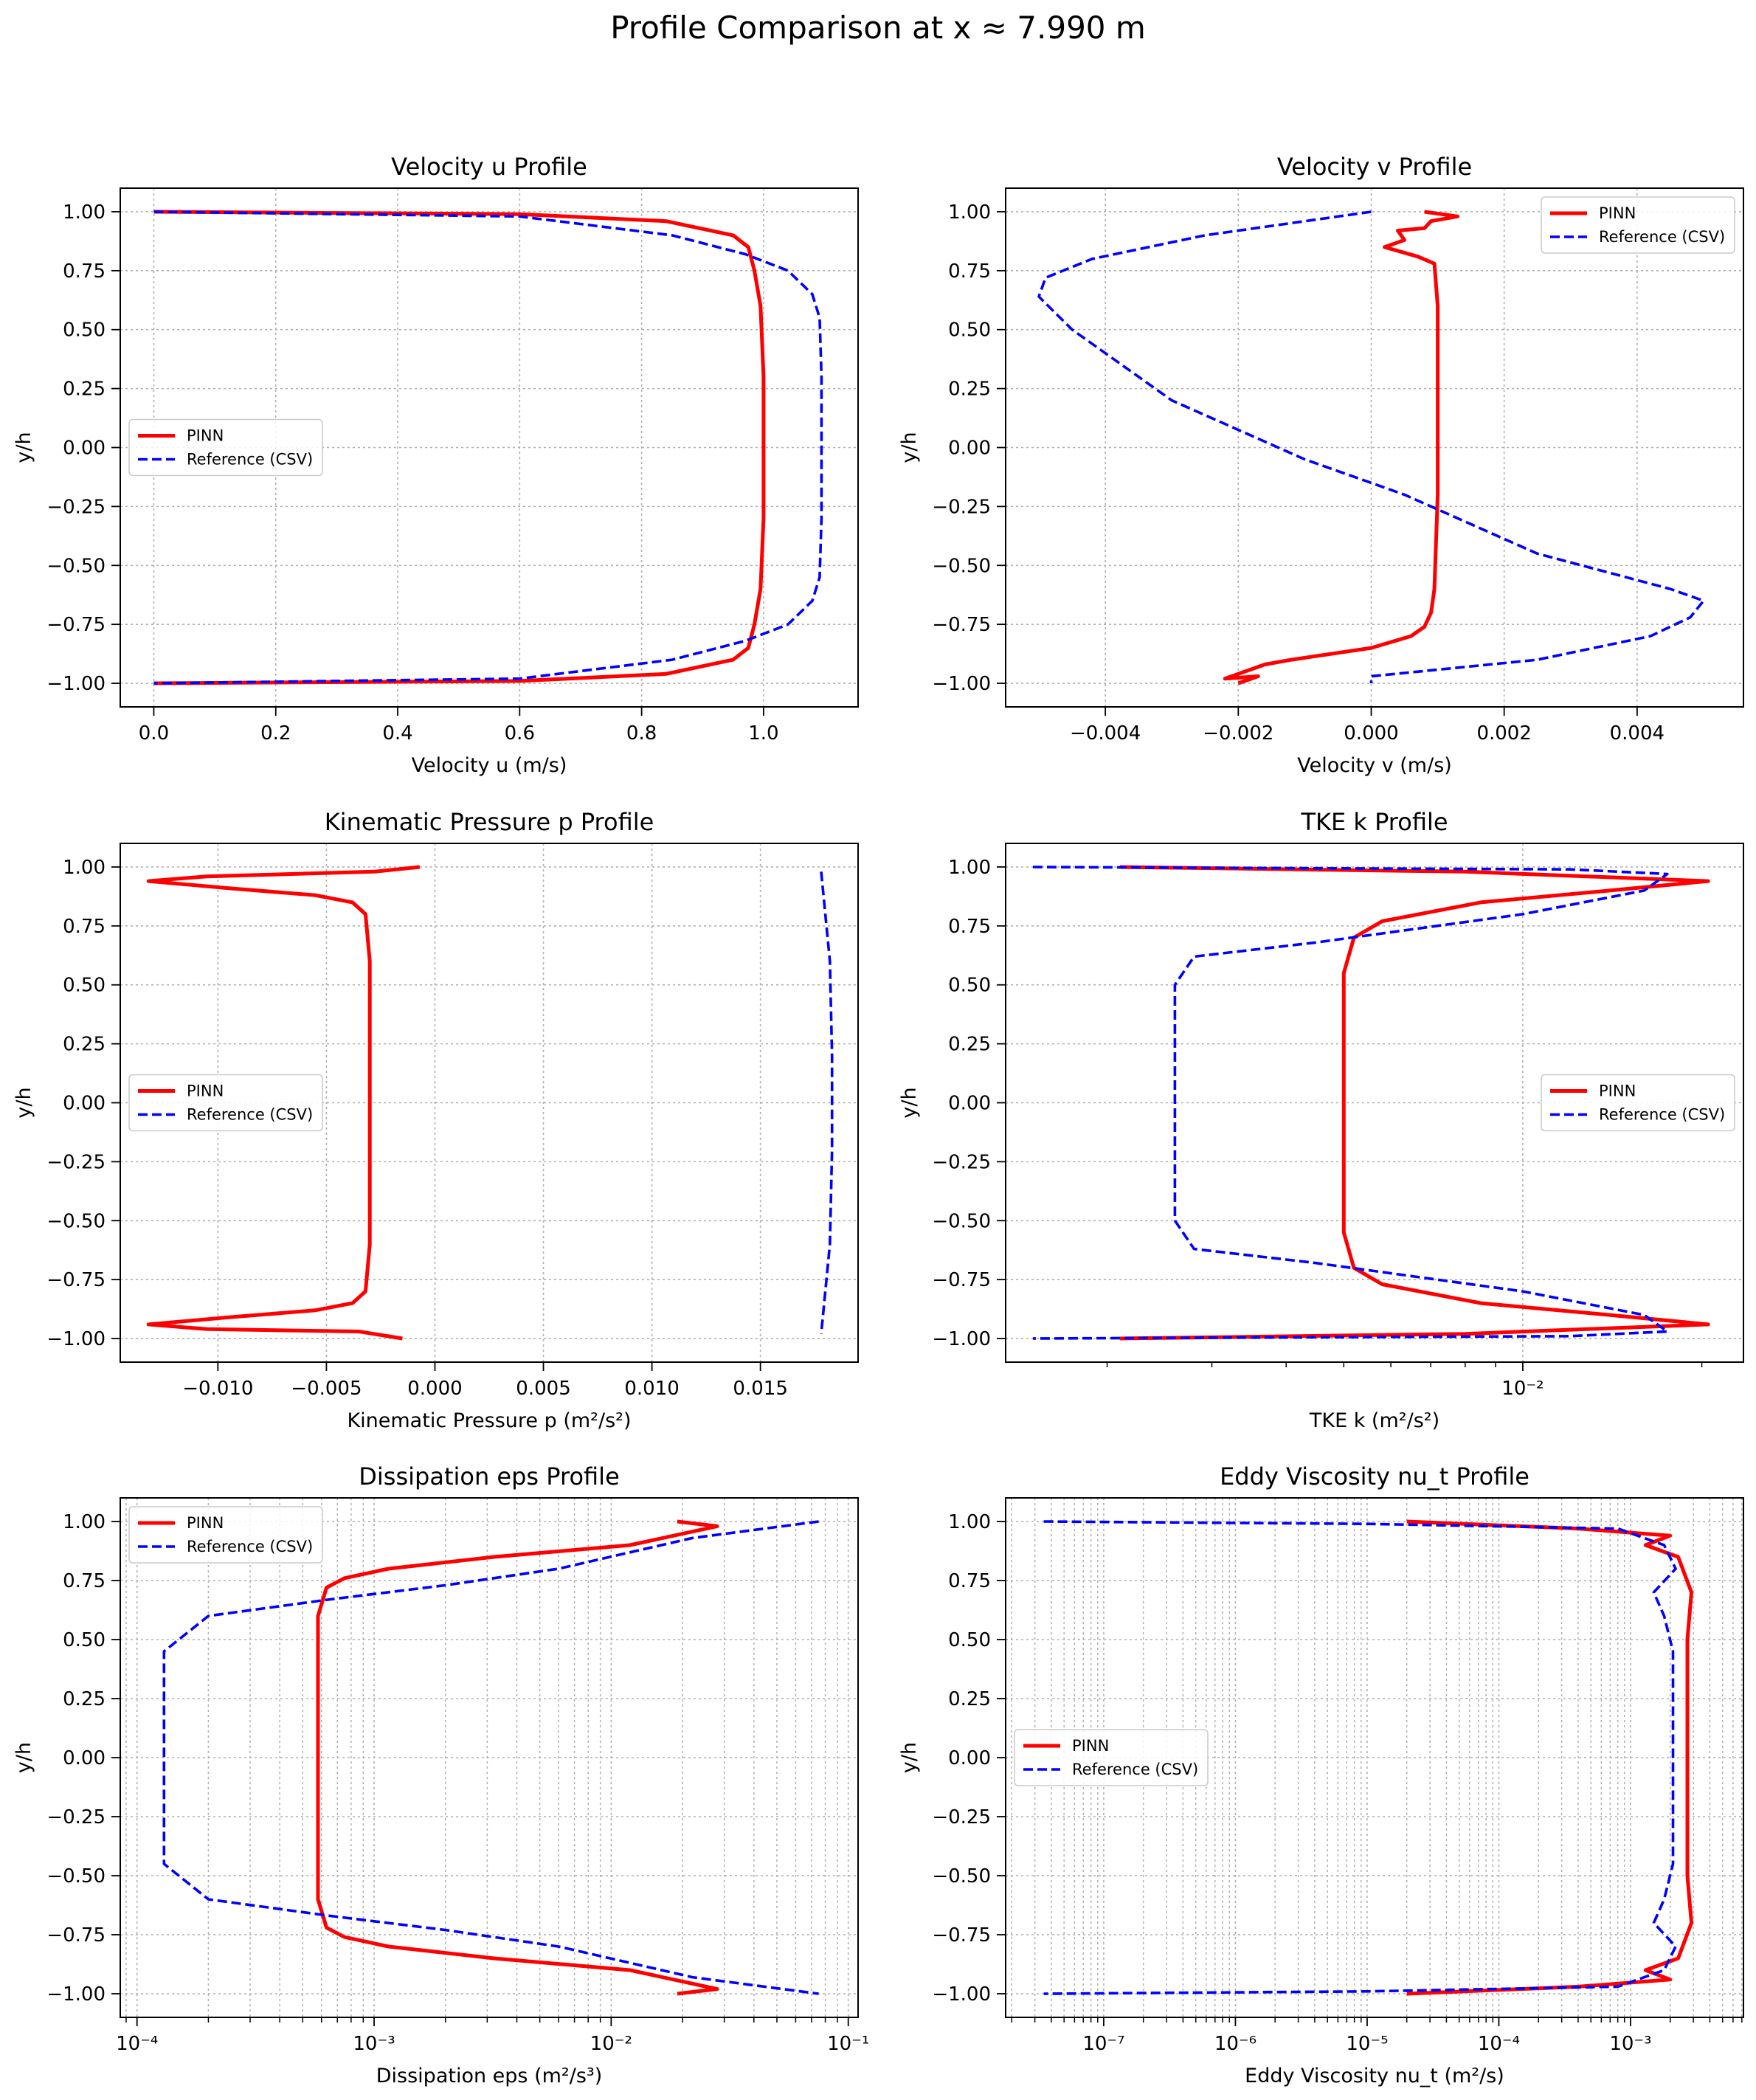  I want to click on x-tick-label: −0.010, so click(218, 1389).